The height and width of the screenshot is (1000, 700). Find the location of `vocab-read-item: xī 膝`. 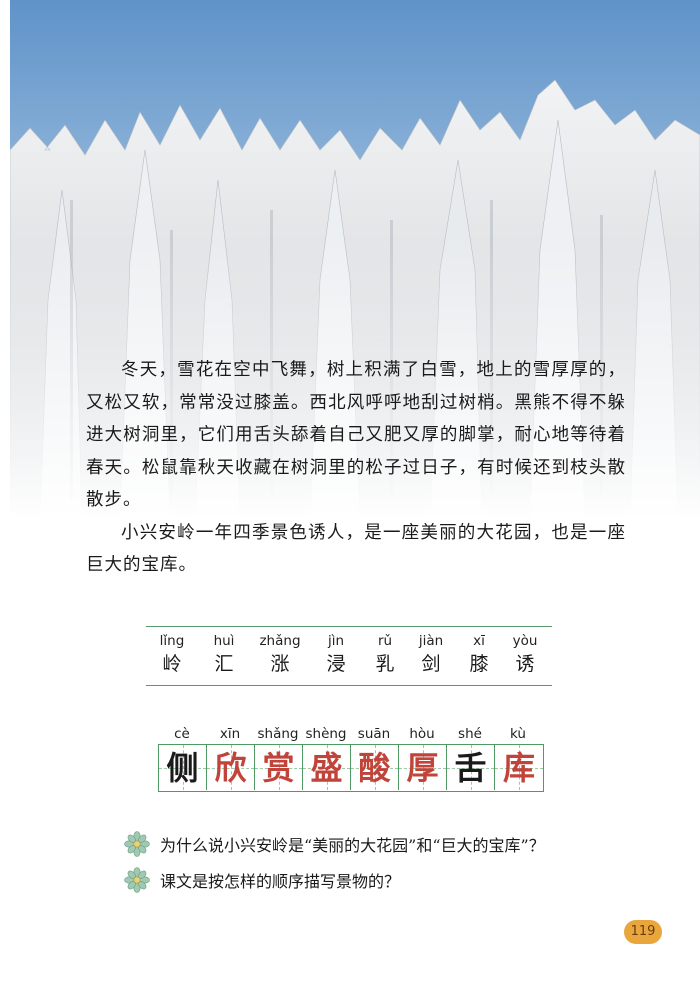

vocab-read-item: xī 膝 is located at coordinates (479, 654).